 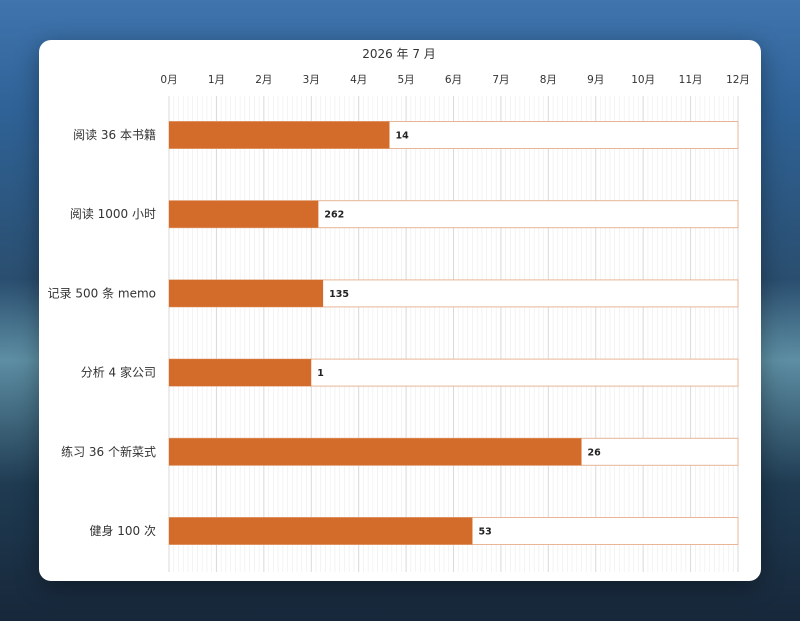 What do you see at coordinates (320, 373) in the screenshot?
I see `data-label: 1` at bounding box center [320, 373].